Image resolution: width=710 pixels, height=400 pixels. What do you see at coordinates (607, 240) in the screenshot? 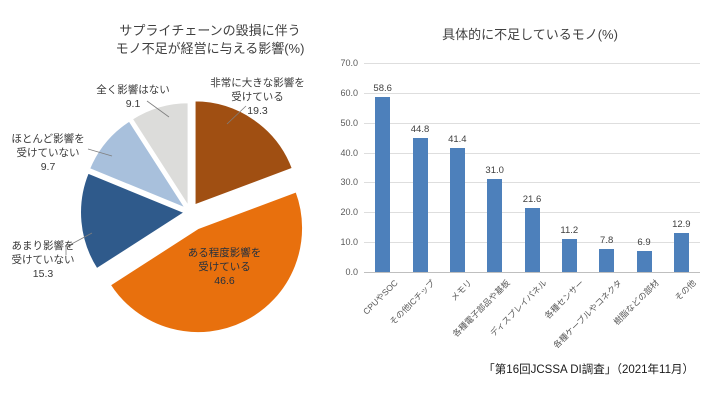
I see `bar-value-label: 7.8` at bounding box center [607, 240].